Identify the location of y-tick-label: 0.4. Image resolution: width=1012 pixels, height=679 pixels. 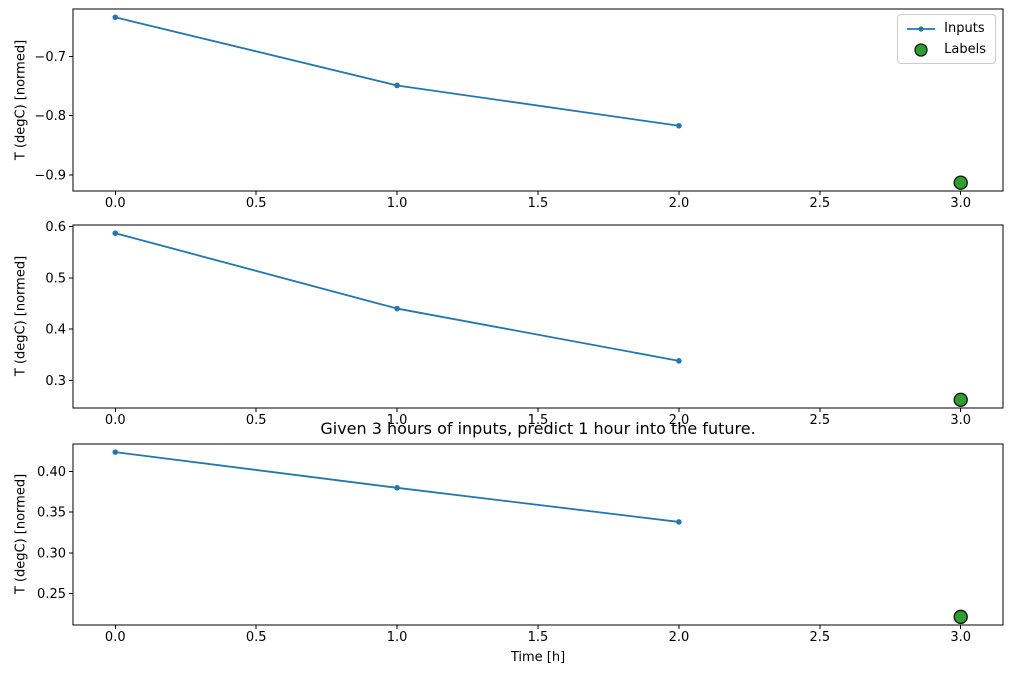
(55, 330).